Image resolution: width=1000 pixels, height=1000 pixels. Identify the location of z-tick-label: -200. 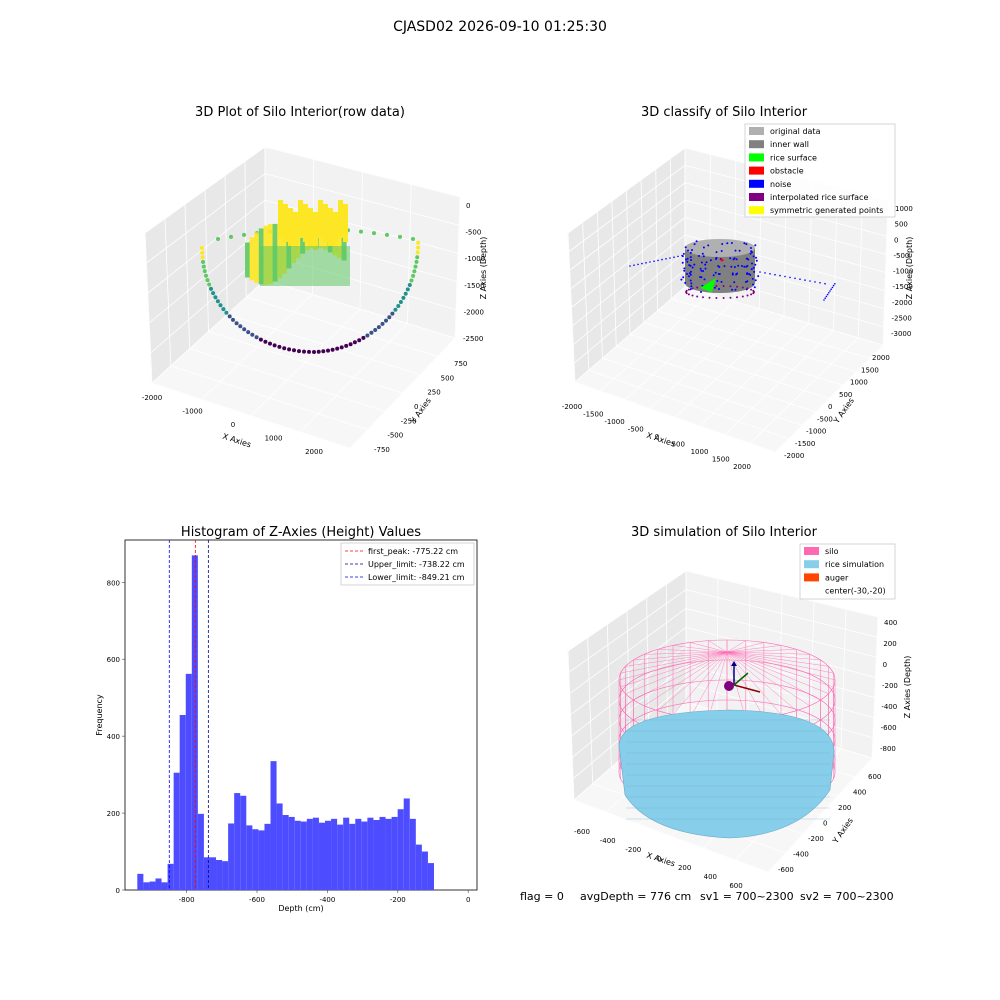
(890, 686).